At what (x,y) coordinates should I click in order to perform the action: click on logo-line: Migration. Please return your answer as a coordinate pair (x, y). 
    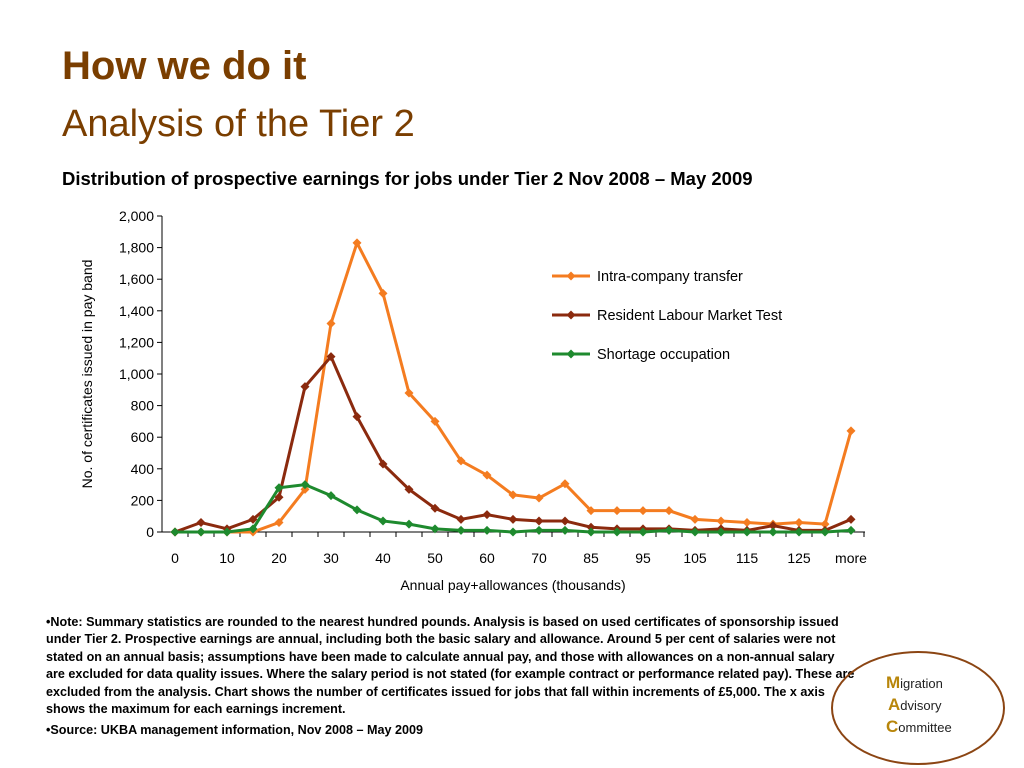
    Looking at the image, I should click on (911, 683).